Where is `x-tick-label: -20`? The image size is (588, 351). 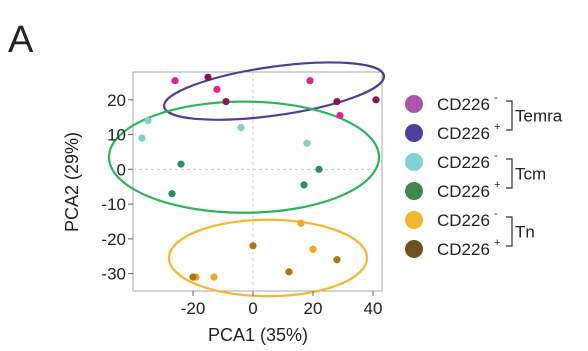 x-tick-label: -20 is located at coordinates (193, 308).